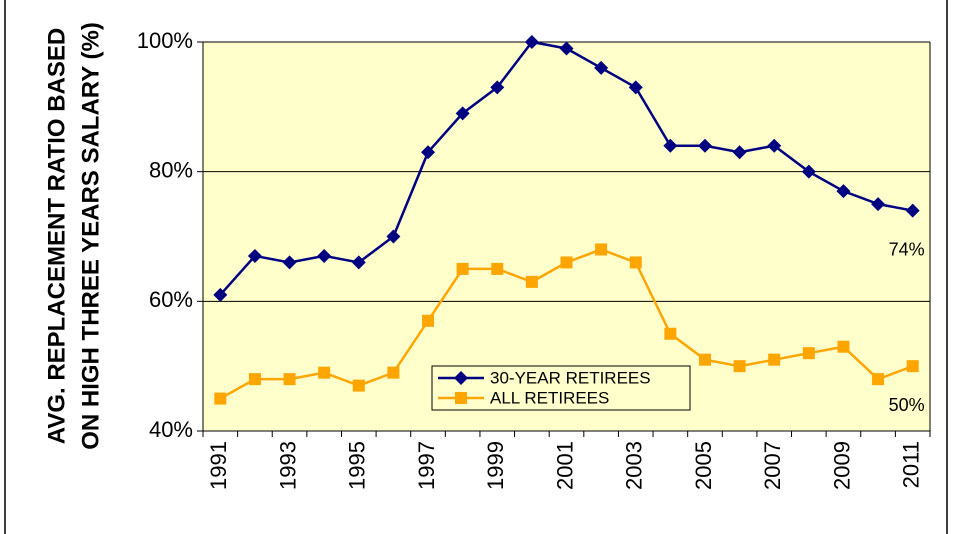  I want to click on x-tick-label: 1997, so click(426, 465).